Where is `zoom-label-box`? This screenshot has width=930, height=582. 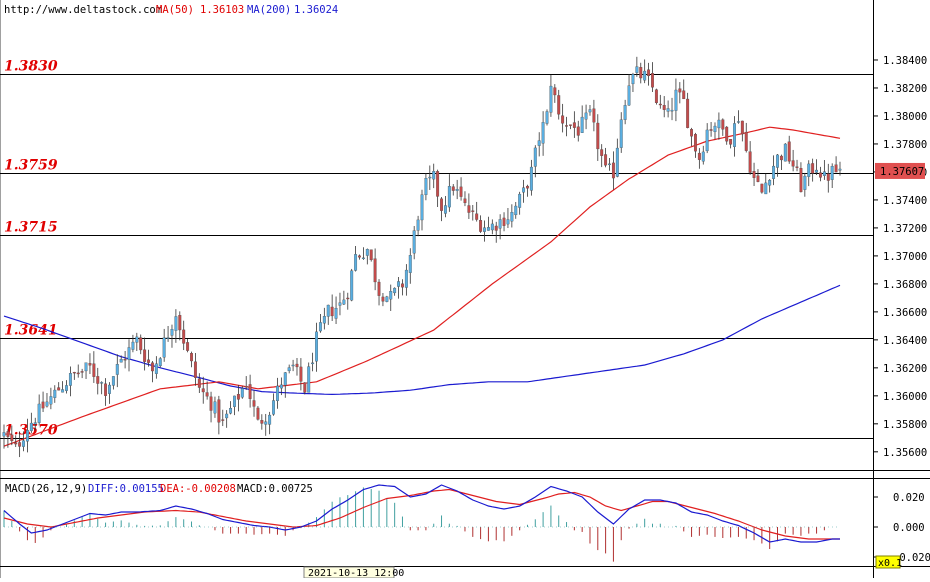
zoom-label-box is located at coordinates (888, 562).